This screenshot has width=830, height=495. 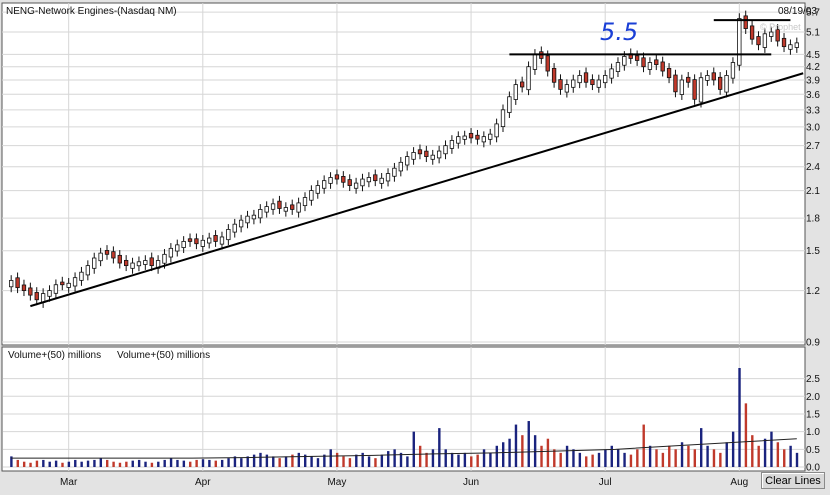 I want to click on price-y-tick: 2.4, so click(x=813, y=167).